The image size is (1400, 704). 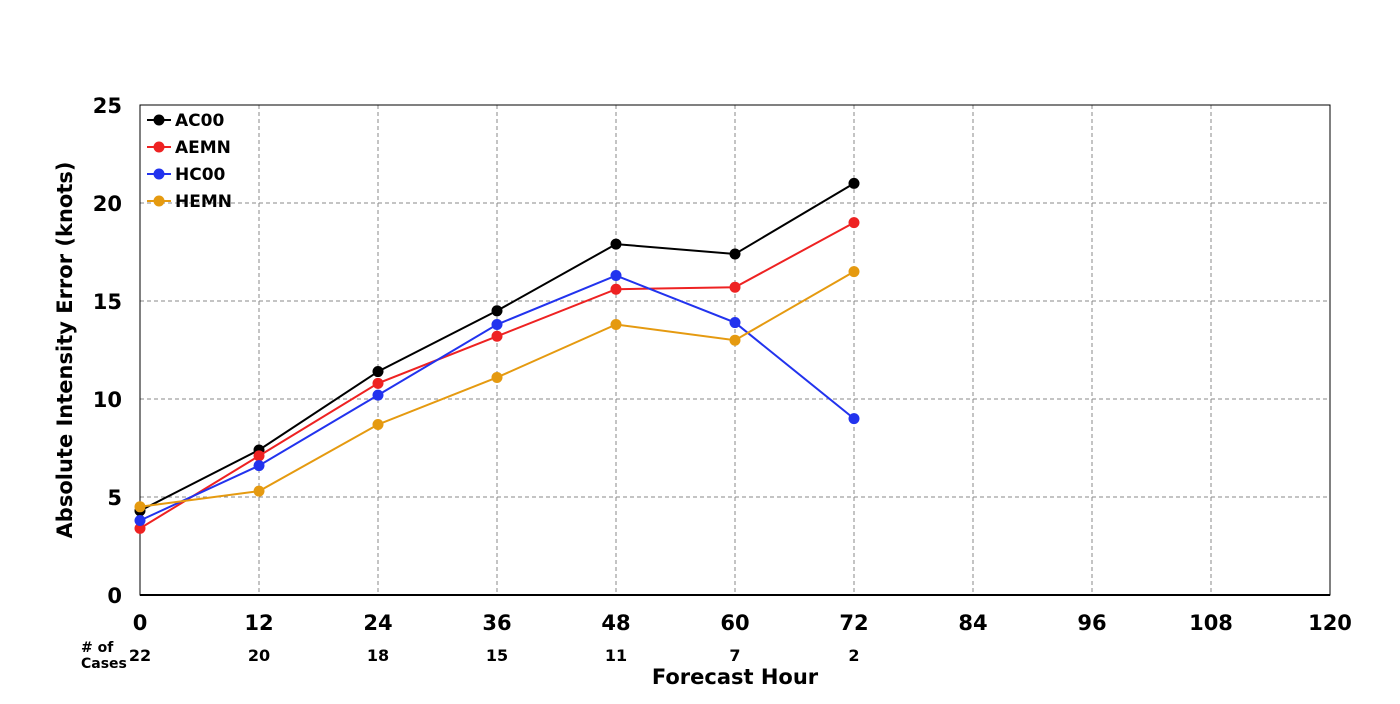 I want to click on legend-item: HC00, so click(x=186, y=175).